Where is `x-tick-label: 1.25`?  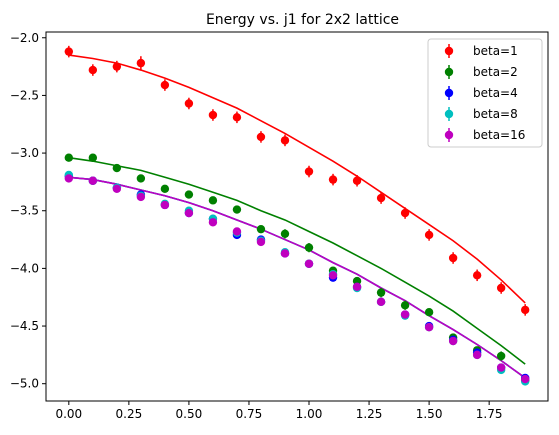 x-tick-label: 1.25 is located at coordinates (369, 414).